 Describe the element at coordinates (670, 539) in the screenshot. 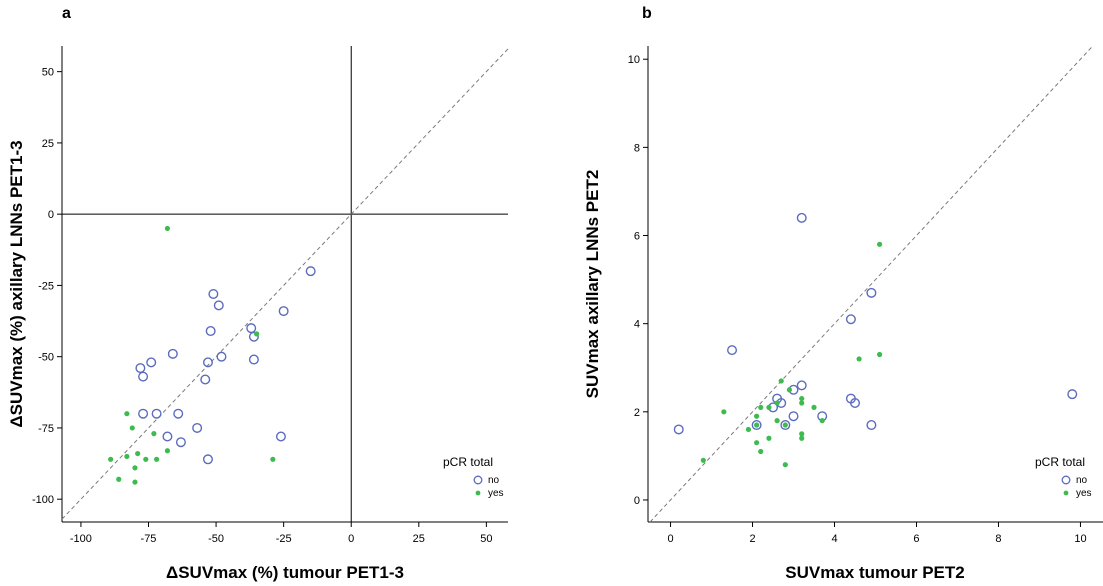

I see `panel-b-x-tick-label: 0` at that location.